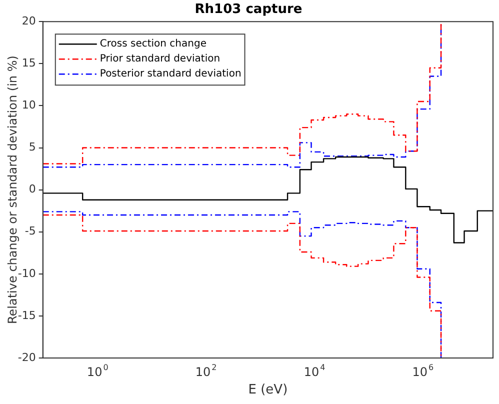 The height and width of the screenshot is (404, 499). I want to click on legend-label: Posterior standard deviation, so click(171, 74).